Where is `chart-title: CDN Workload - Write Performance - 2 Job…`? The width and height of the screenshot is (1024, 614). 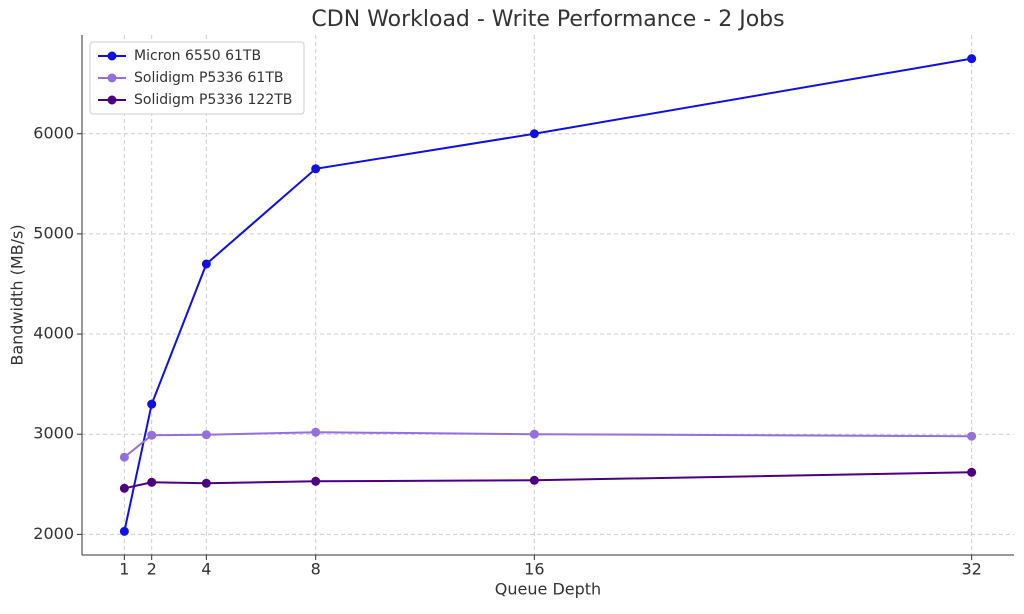
chart-title: CDN Workload - Write Performance - 2 Job… is located at coordinates (547, 19).